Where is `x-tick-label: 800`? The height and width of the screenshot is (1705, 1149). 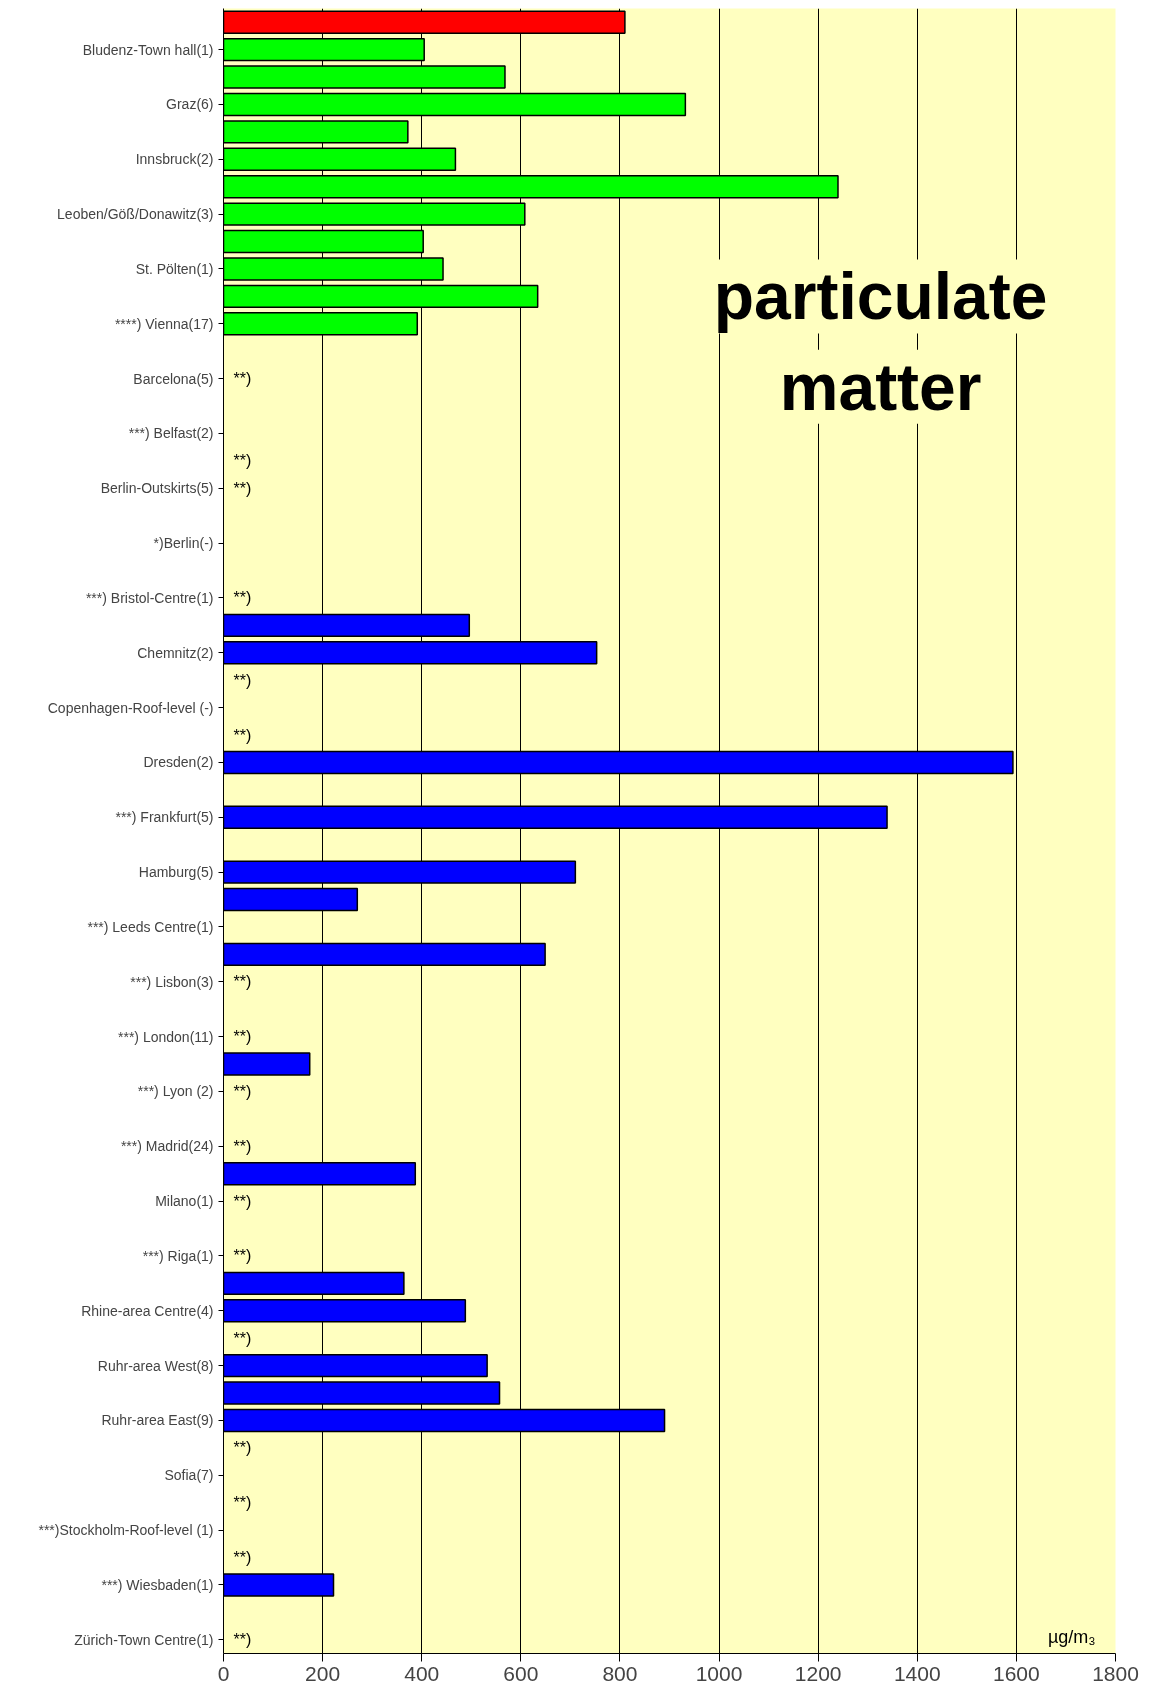 x-tick-label: 800 is located at coordinates (620, 1673).